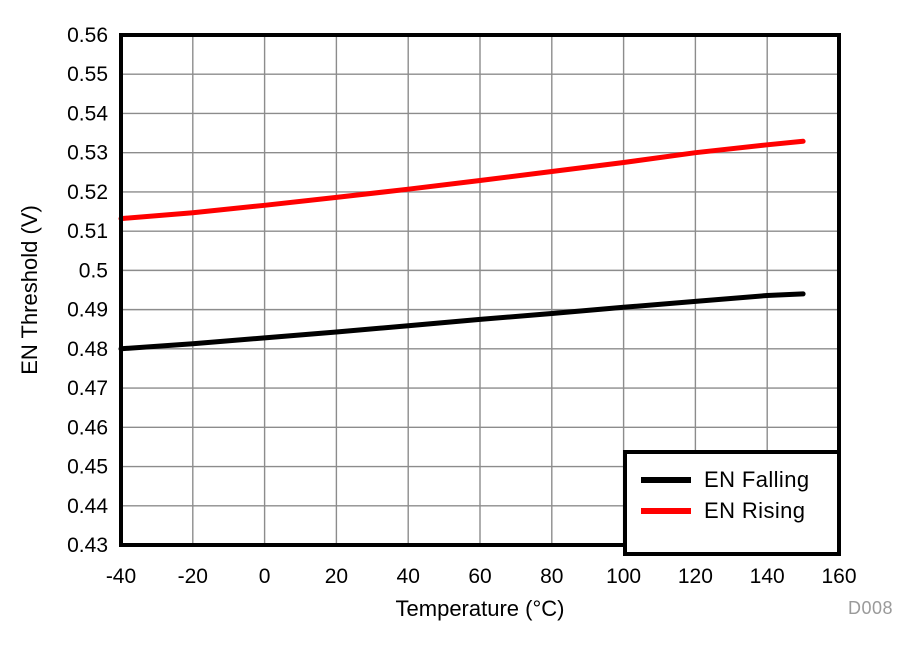 The image size is (899, 660). Describe the element at coordinates (666, 479) in the screenshot. I see `en-falling-line-swatch` at that location.